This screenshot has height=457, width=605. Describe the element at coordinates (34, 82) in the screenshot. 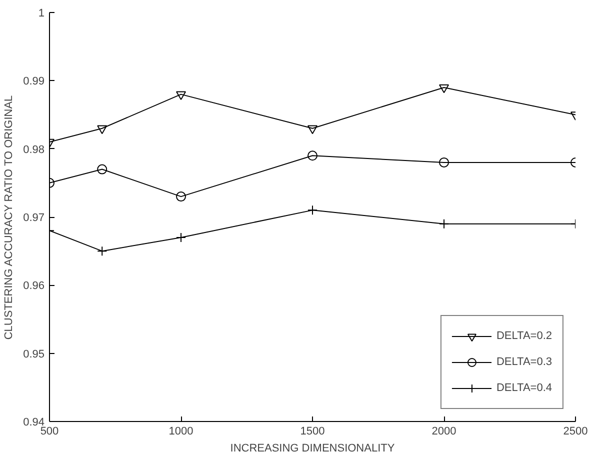

I see `y-tick-label: 0.99` at that location.